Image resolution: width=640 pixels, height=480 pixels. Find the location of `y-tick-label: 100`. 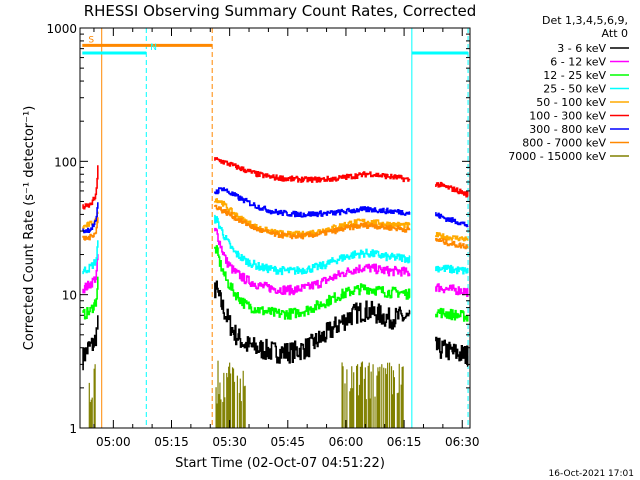

y-tick-label: 100 is located at coordinates (65, 162).